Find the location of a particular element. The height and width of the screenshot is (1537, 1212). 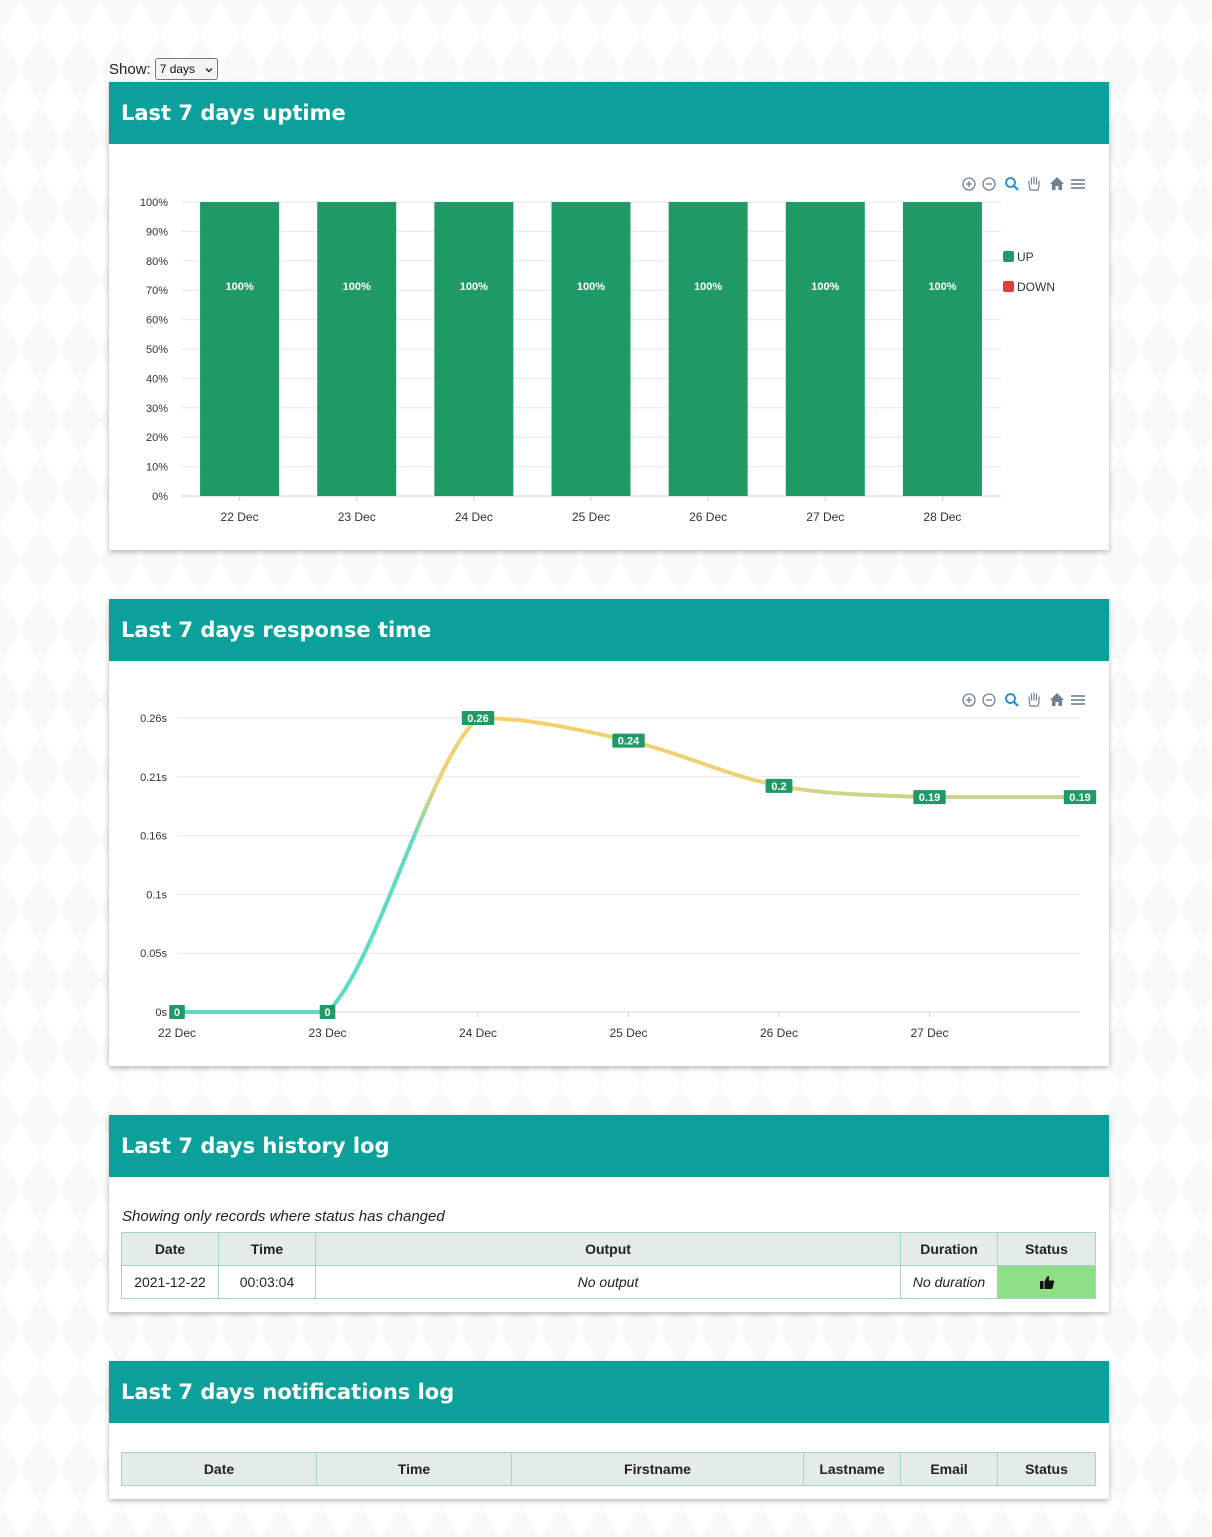

y-tick-label: 10% is located at coordinates (157, 468).